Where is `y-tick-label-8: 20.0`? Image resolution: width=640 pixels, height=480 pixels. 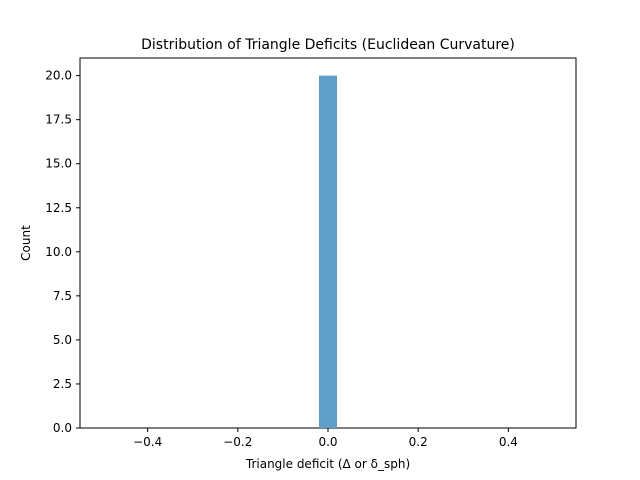
y-tick-label-8: 20.0 is located at coordinates (58, 76).